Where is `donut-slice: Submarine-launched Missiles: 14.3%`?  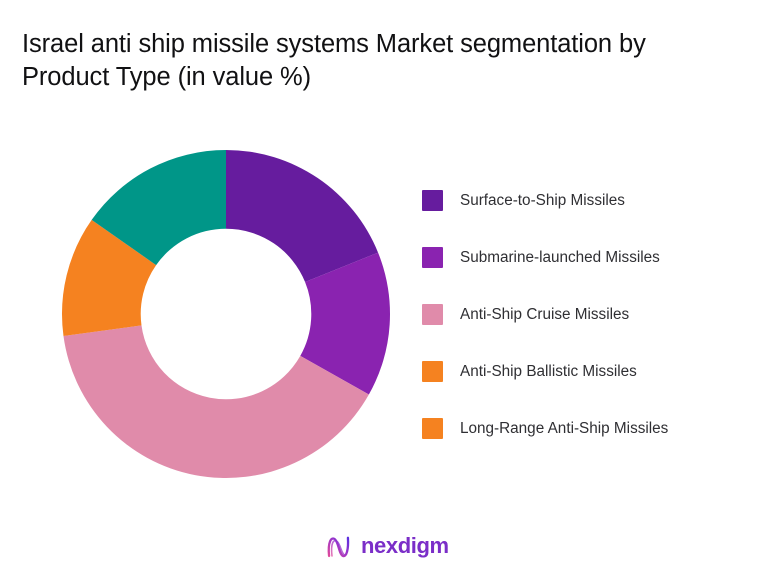
donut-slice: Submarine-launched Missiles: 14.3% is located at coordinates (345, 323).